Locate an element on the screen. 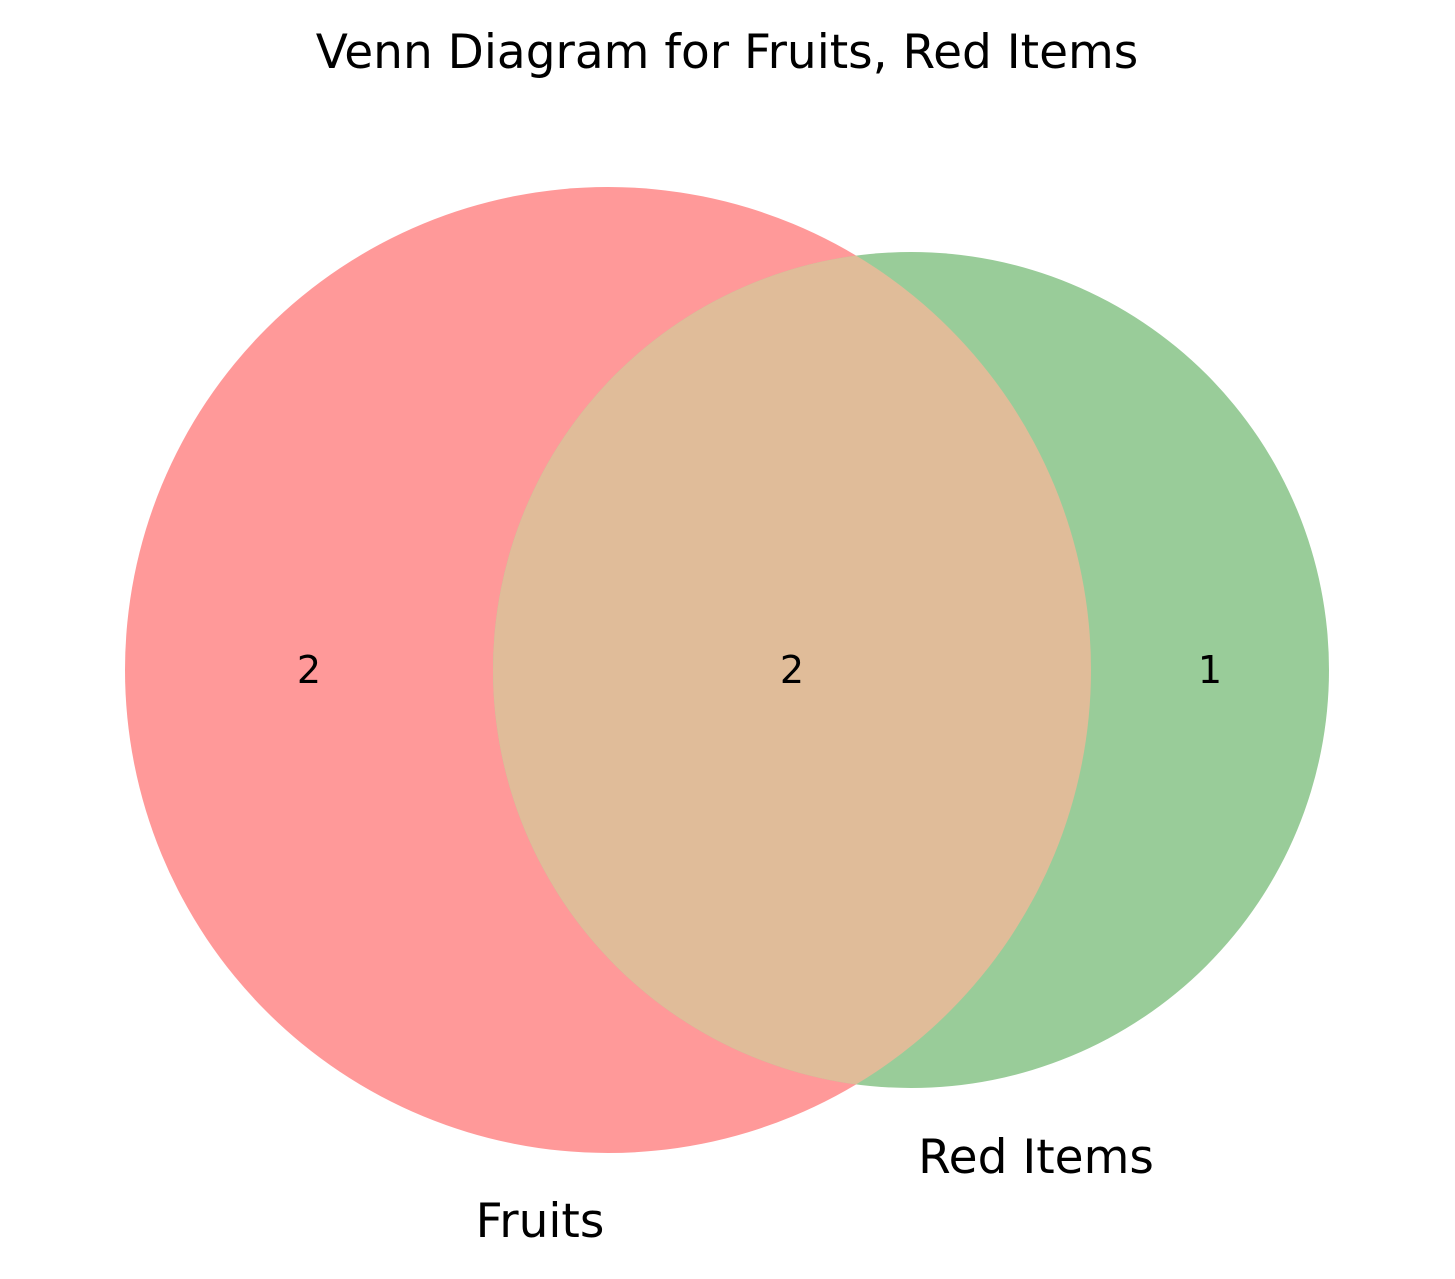 The height and width of the screenshot is (1279, 1455). red-items-only-count: 1 is located at coordinates (1210, 670).